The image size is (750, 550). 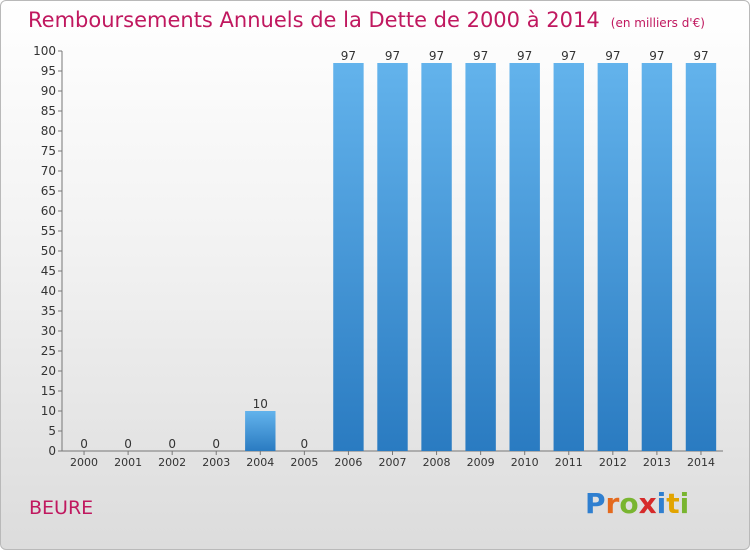 What do you see at coordinates (48, 351) in the screenshot?
I see `y-tick-label: 25` at bounding box center [48, 351].